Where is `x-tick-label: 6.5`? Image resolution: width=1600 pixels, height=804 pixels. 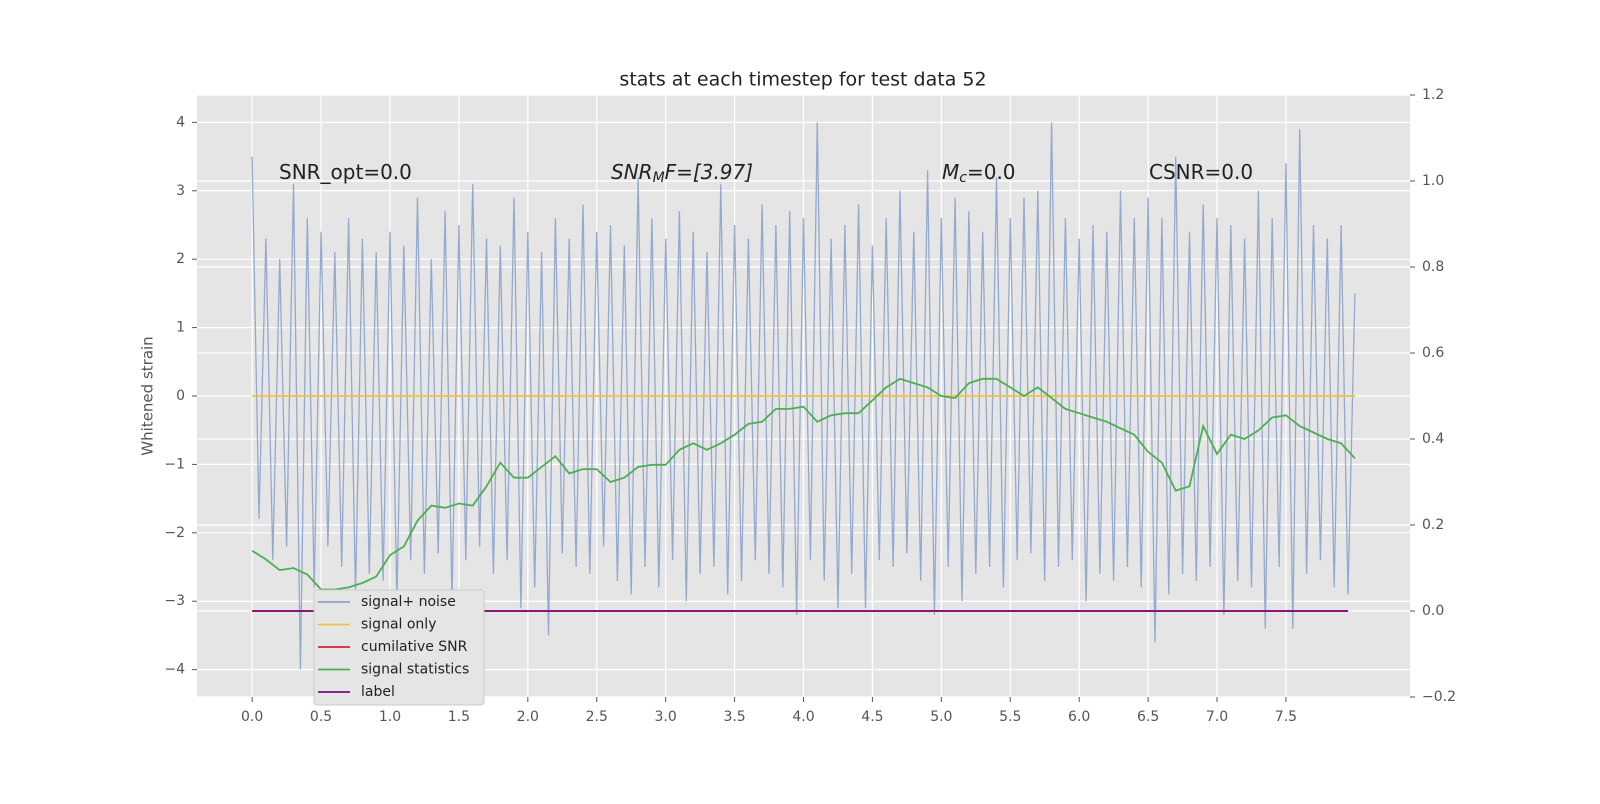 x-tick-label: 6.5 is located at coordinates (1148, 717).